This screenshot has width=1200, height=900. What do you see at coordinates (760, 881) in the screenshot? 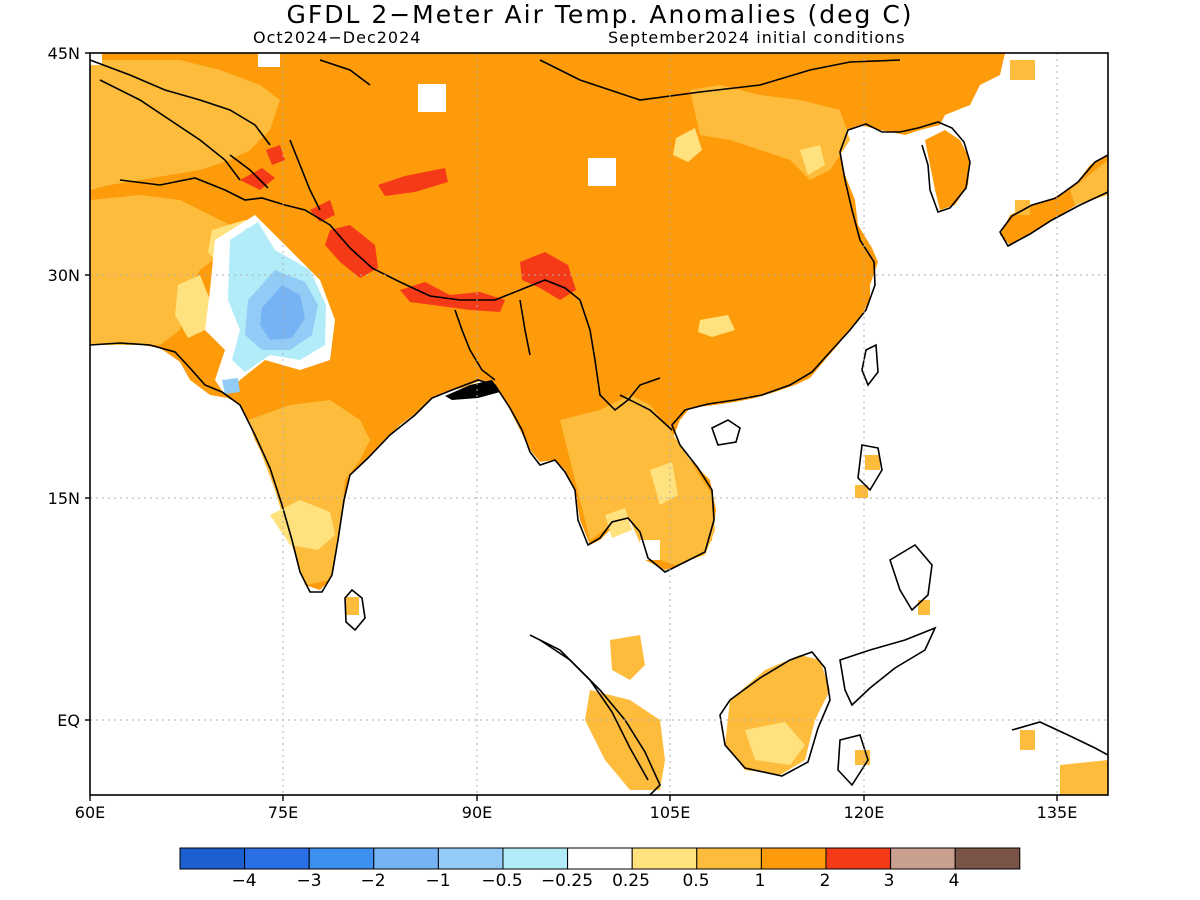
I see `colorbar-label: 1` at bounding box center [760, 881].